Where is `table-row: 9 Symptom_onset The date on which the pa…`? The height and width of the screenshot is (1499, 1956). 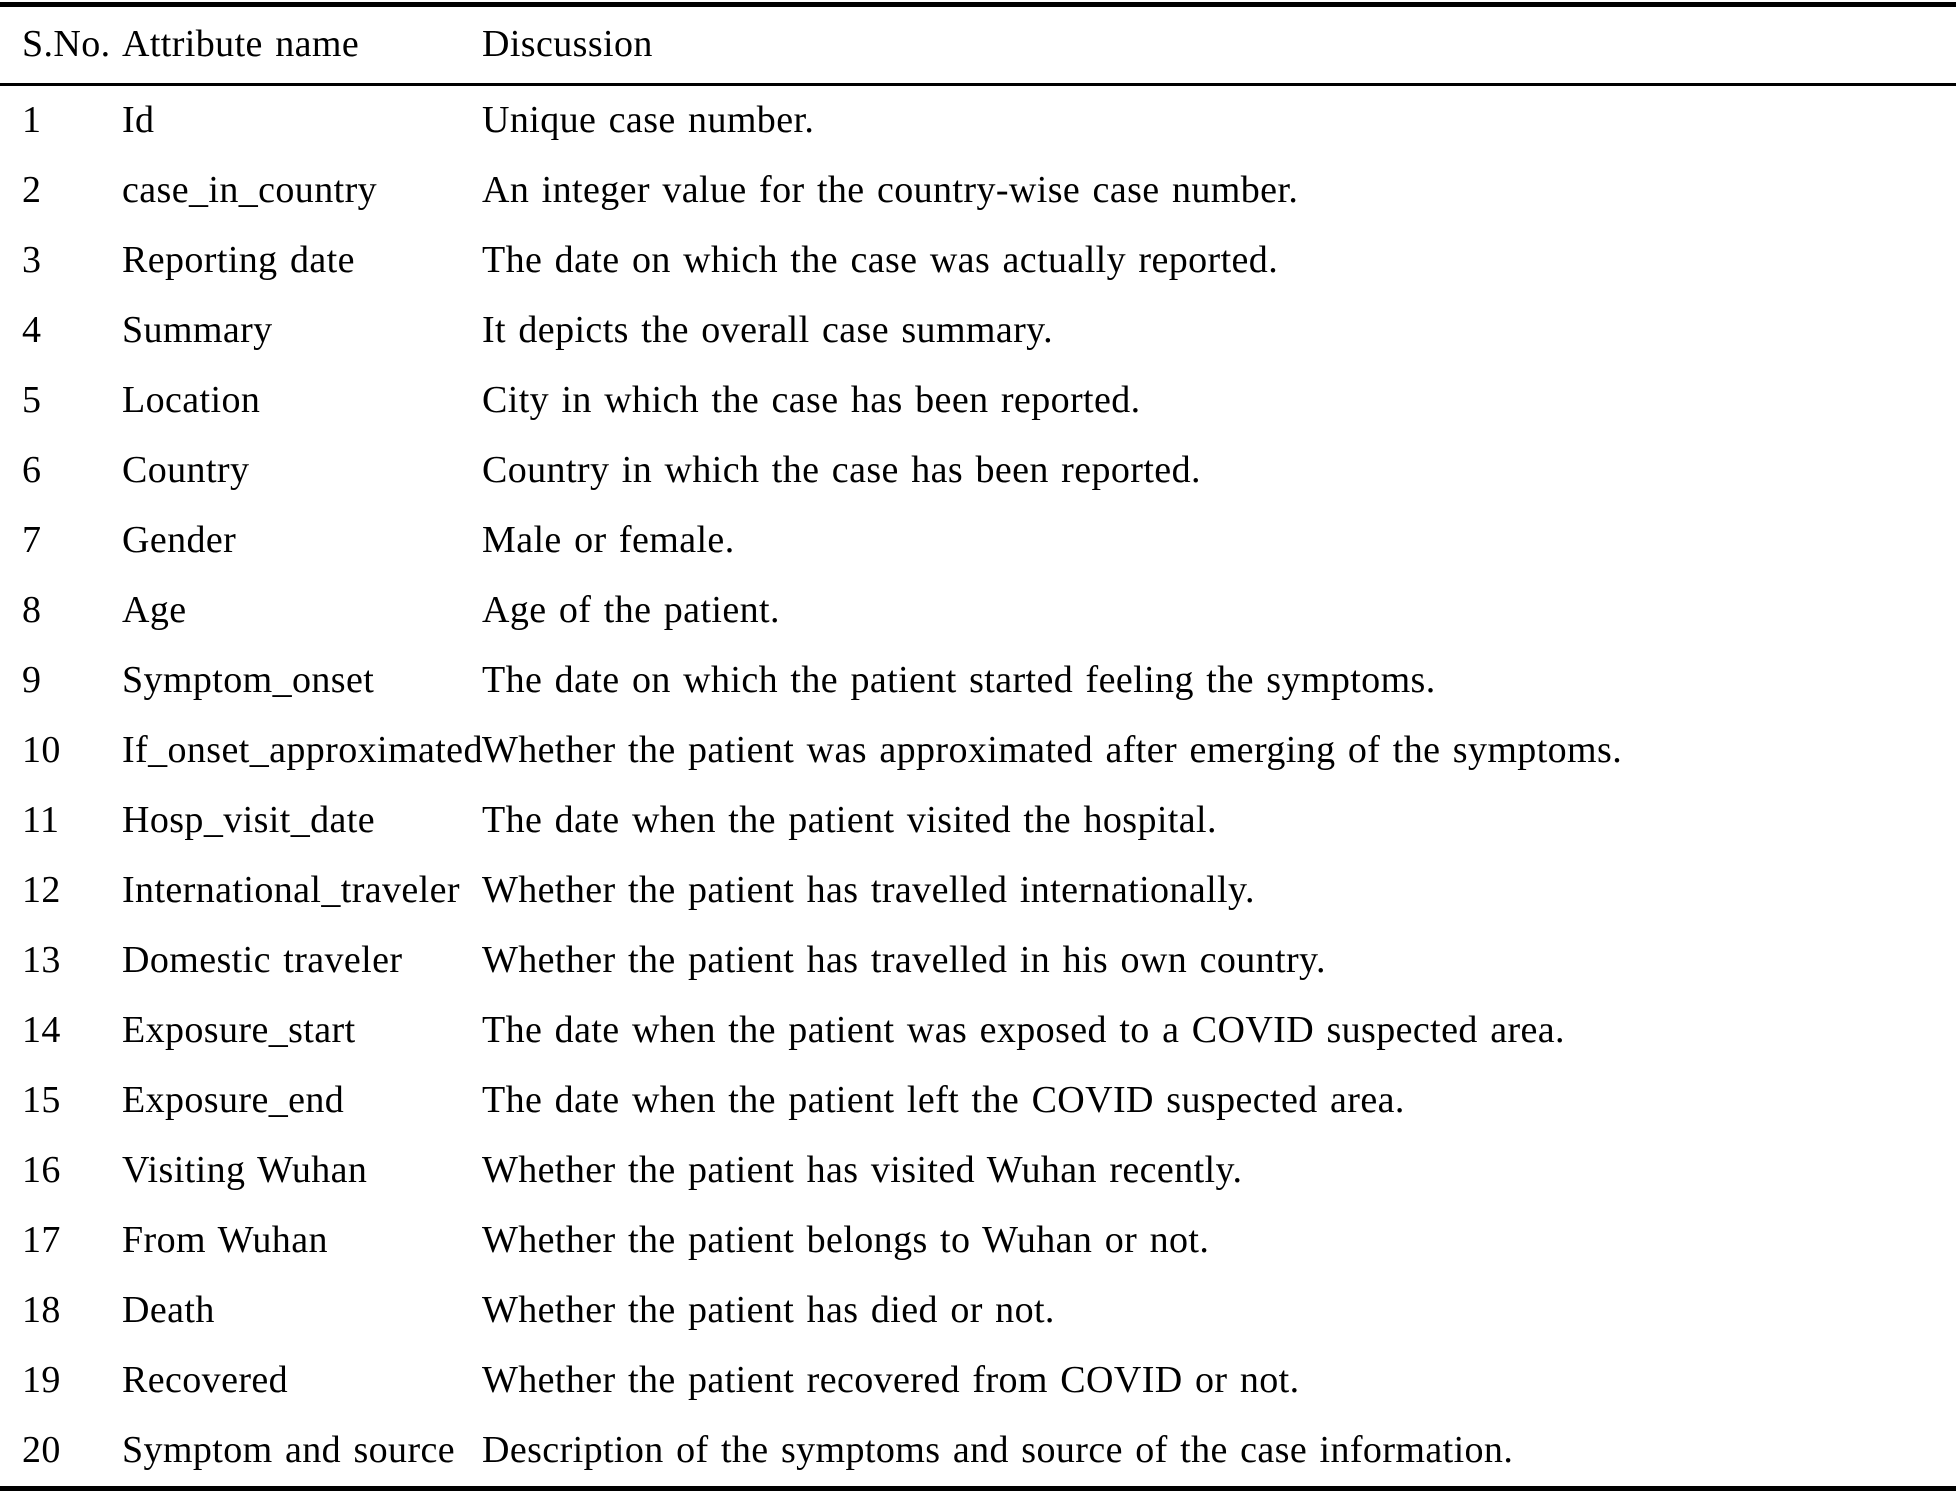
table-row: 9 Symptom_onset The date on which the pa… is located at coordinates (978, 681).